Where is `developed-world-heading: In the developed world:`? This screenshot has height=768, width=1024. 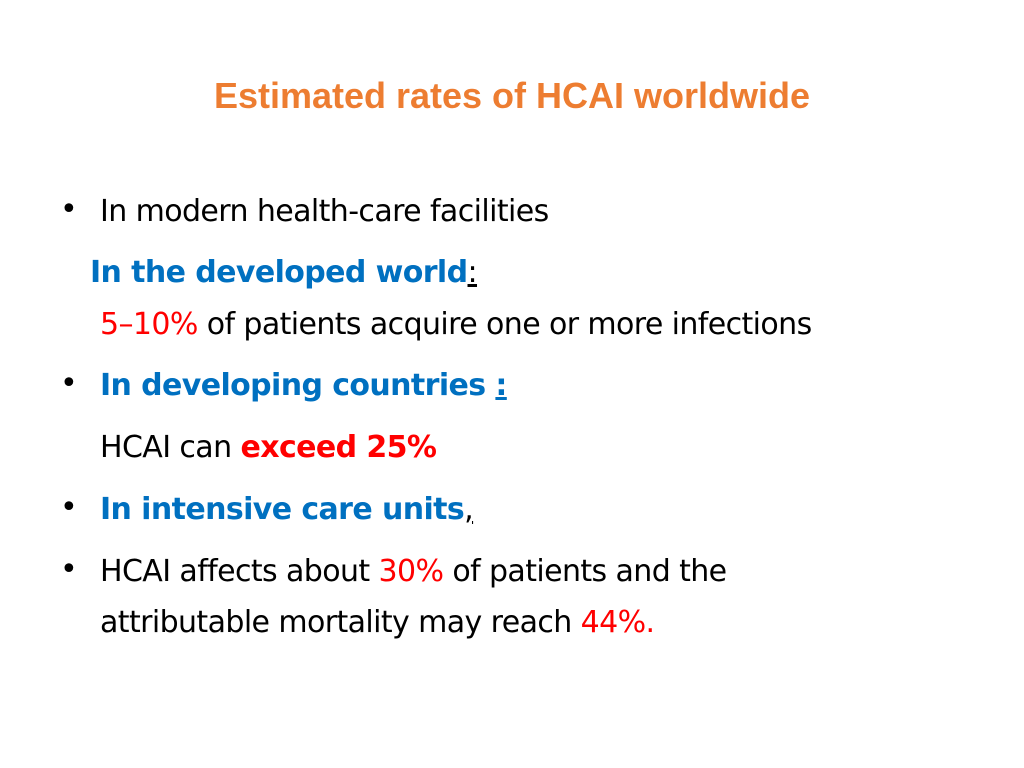 developed-world-heading: In the developed world: is located at coordinates (284, 273).